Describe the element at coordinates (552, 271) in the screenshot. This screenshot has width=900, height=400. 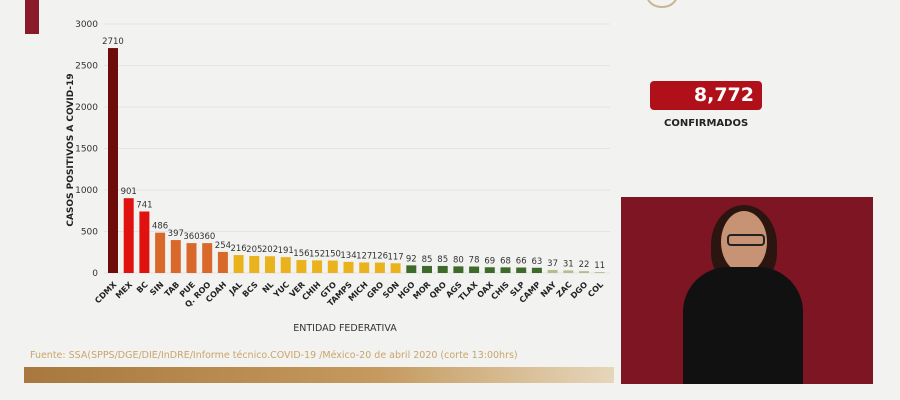
I see `bar-nay` at that location.